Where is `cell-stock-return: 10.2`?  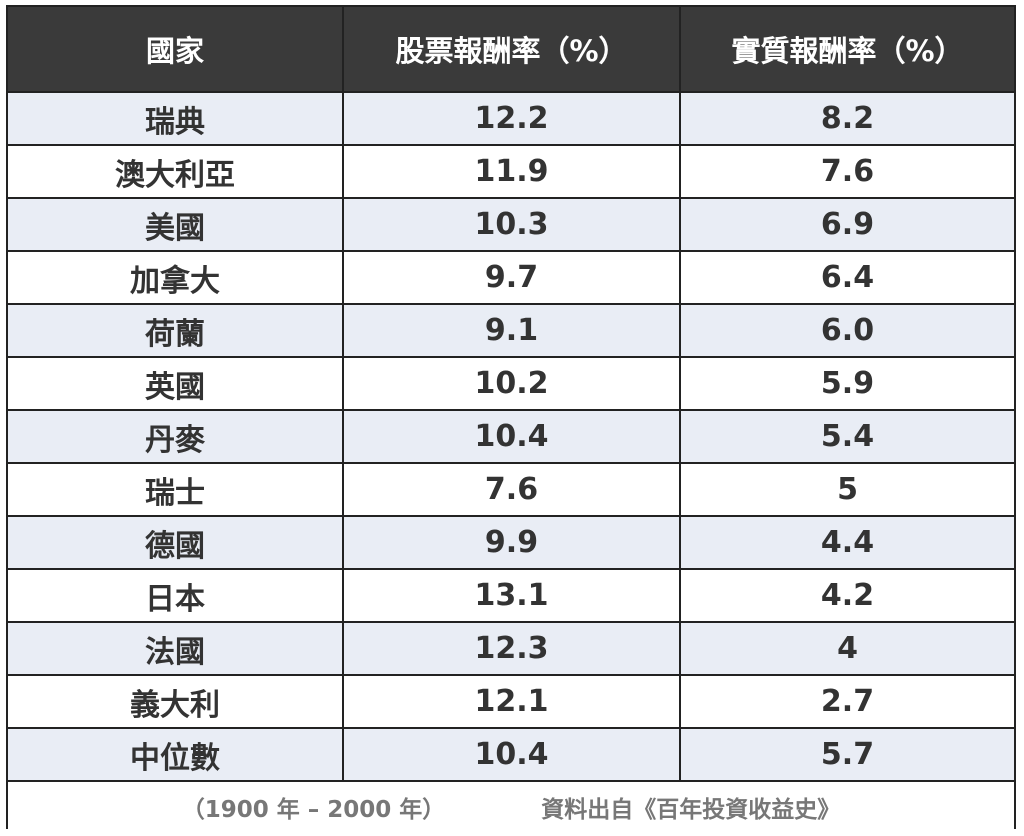
cell-stock-return: 10.2 is located at coordinates (512, 384).